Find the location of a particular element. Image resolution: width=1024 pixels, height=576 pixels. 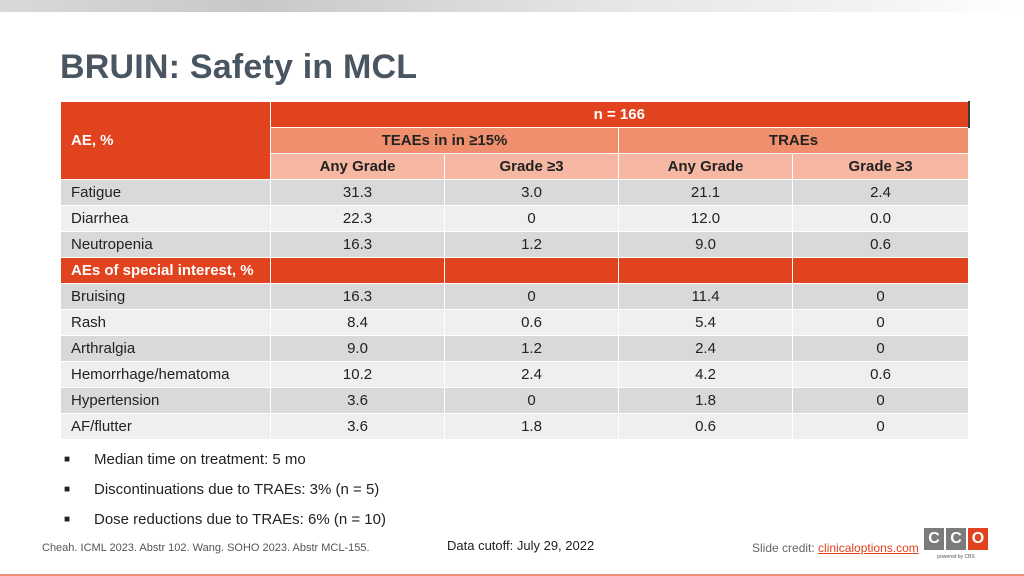

ae-name-cell: Hemorrhage/hematoma is located at coordinates (165, 374).